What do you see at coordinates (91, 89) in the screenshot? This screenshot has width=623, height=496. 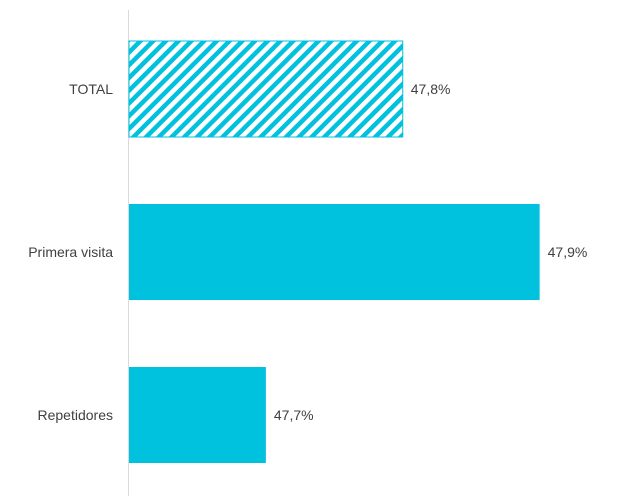 I see `category-label-total: TOTAL` at bounding box center [91, 89].